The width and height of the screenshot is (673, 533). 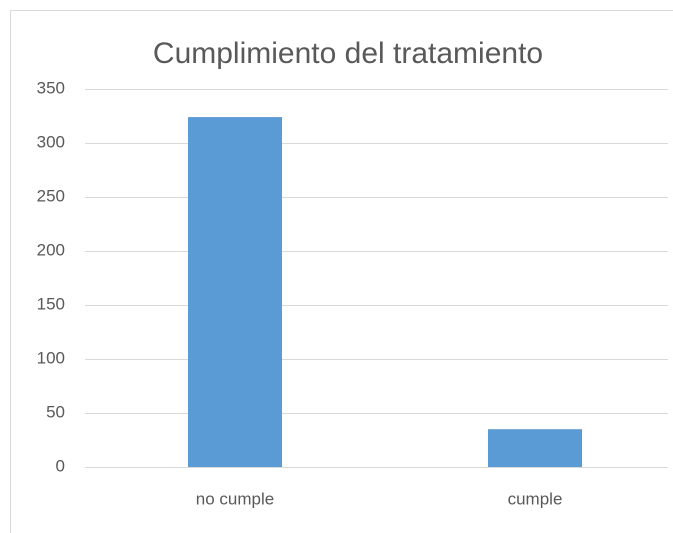 I want to click on y-tick-label: 300, so click(x=51, y=141).